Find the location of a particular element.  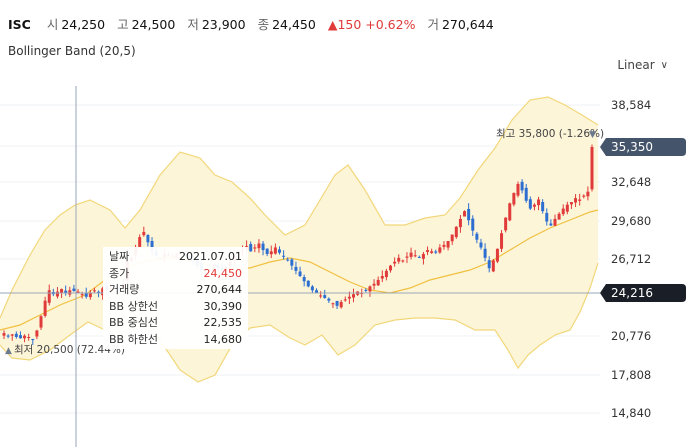

tooltip-row-close: 종가 24,450 is located at coordinates (175, 273).